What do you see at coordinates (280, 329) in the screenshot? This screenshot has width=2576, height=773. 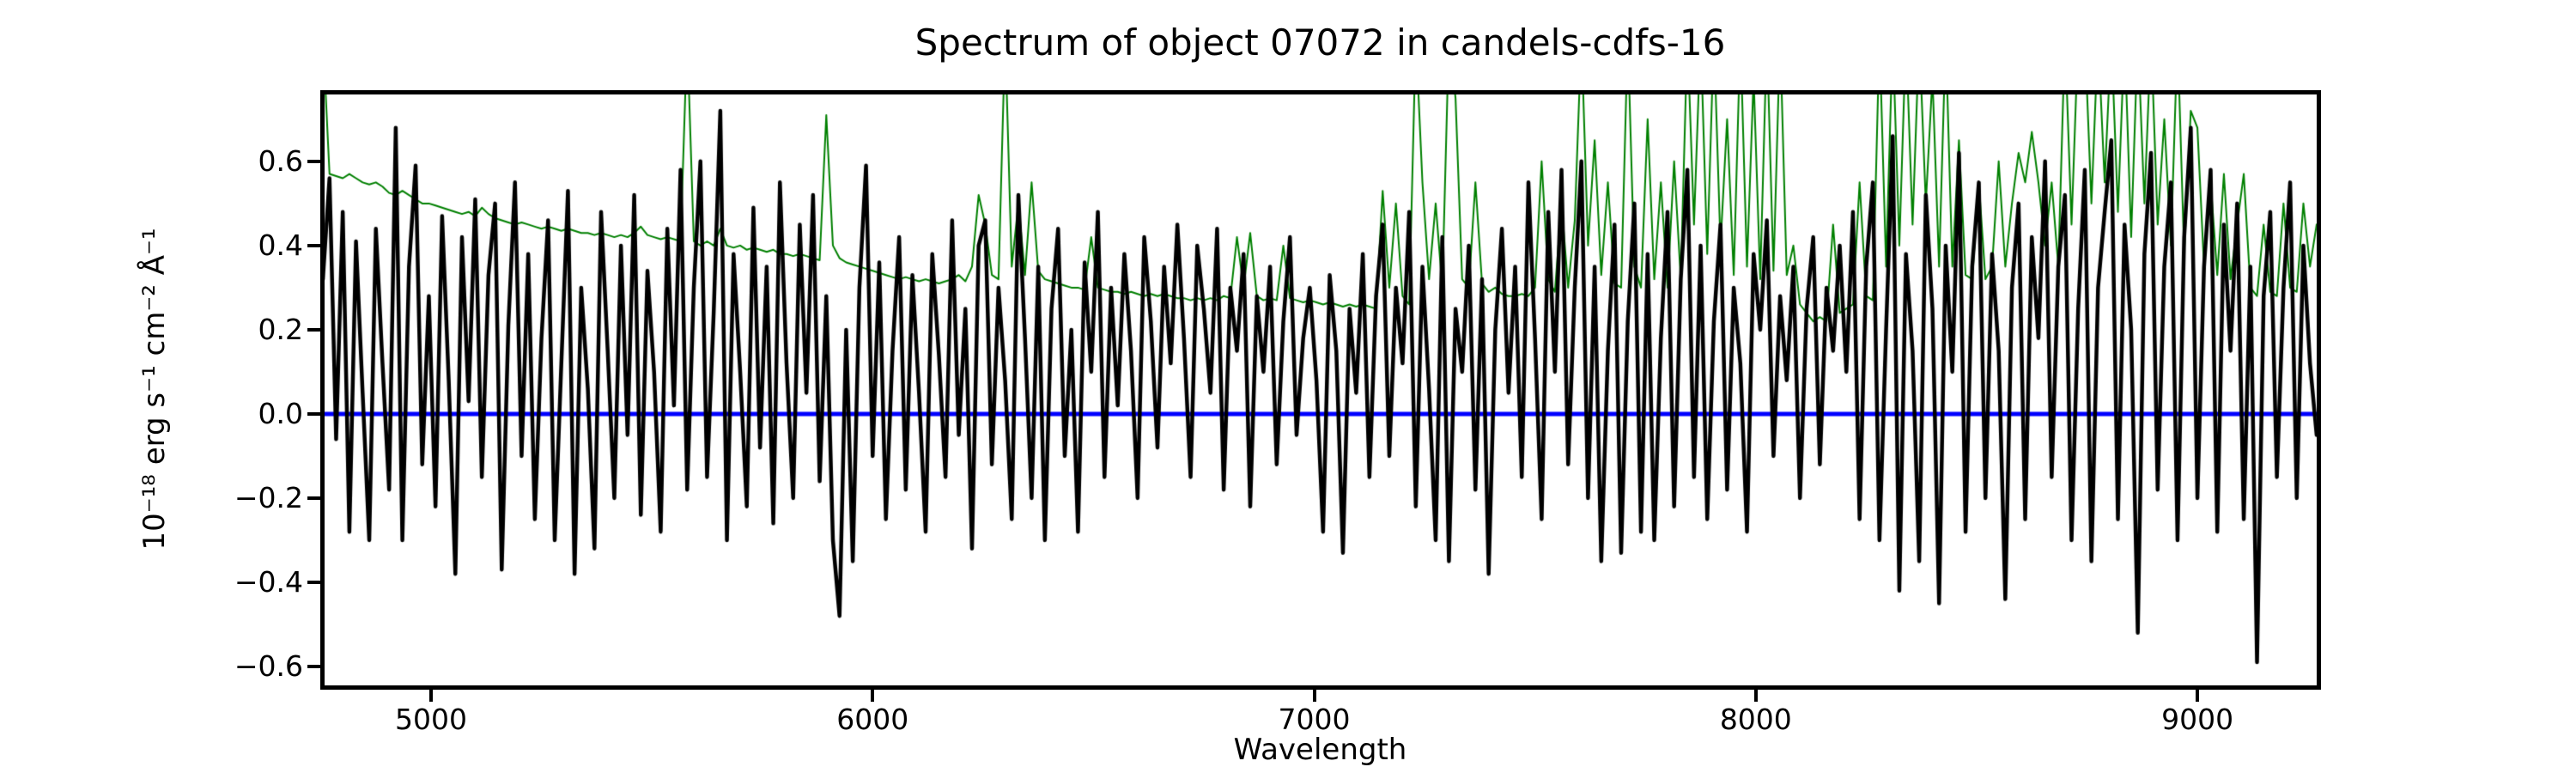 I see `y-tick-label-0.2: 0.2` at bounding box center [280, 329].